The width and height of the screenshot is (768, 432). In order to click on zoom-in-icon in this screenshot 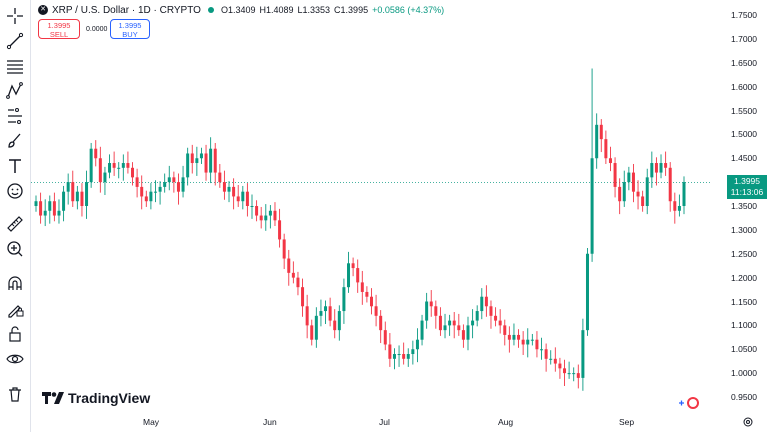, I will do `click(15, 249)`.